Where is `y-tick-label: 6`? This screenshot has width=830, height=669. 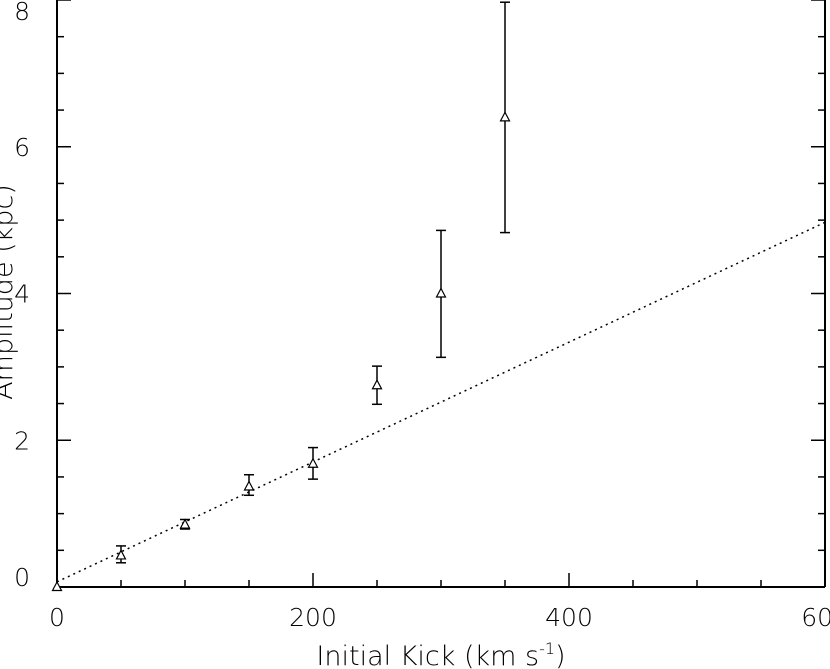 y-tick-label: 6 is located at coordinates (22, 147).